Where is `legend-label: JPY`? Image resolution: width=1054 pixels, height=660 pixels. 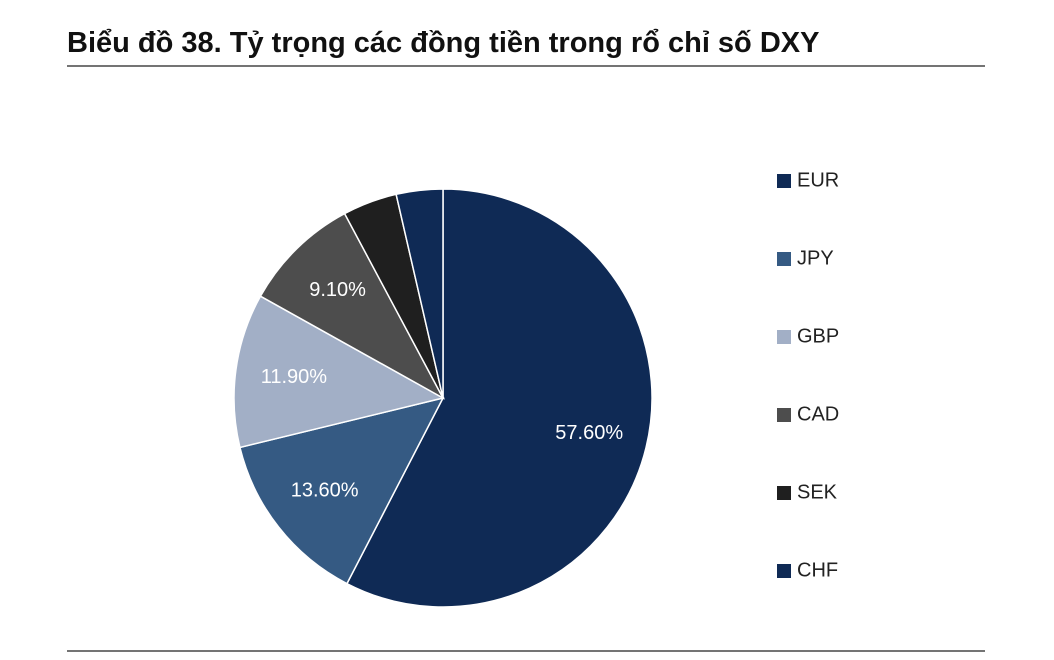 legend-label: JPY is located at coordinates (815, 258).